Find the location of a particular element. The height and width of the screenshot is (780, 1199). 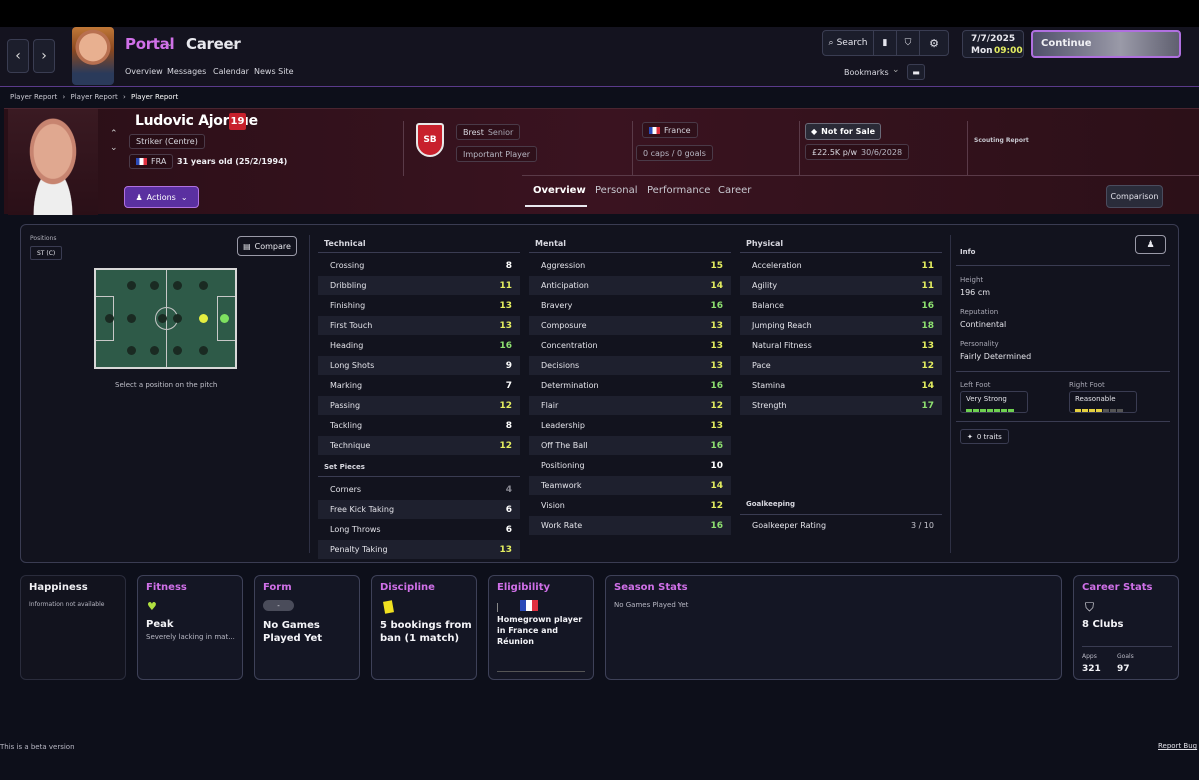

tab-overview: Overview is located at coordinates (559, 190).